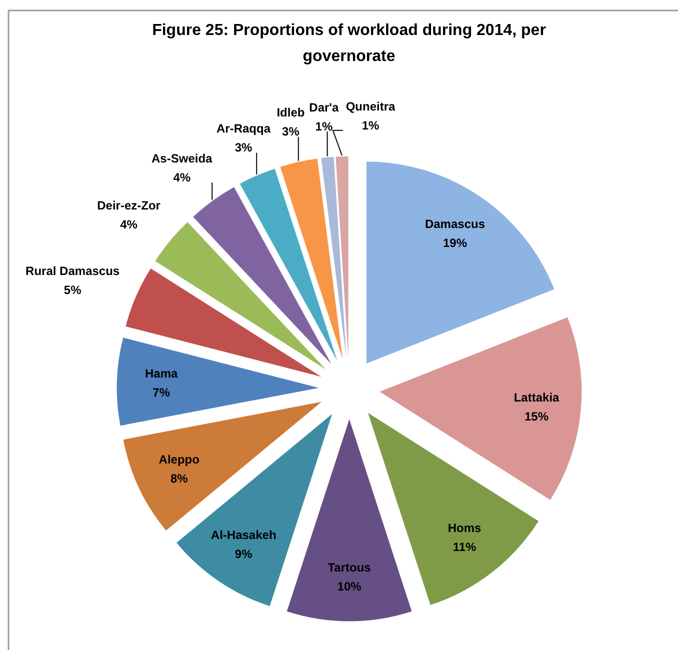 This screenshot has height=650, width=678. I want to click on data-label: 10%, so click(349, 587).